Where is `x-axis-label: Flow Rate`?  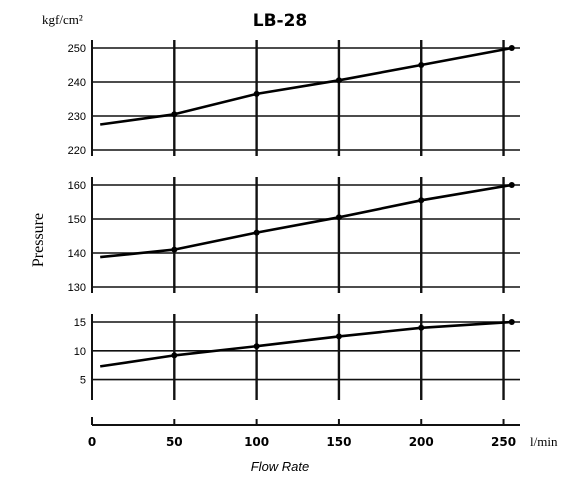 x-axis-label: Flow Rate is located at coordinates (280, 466).